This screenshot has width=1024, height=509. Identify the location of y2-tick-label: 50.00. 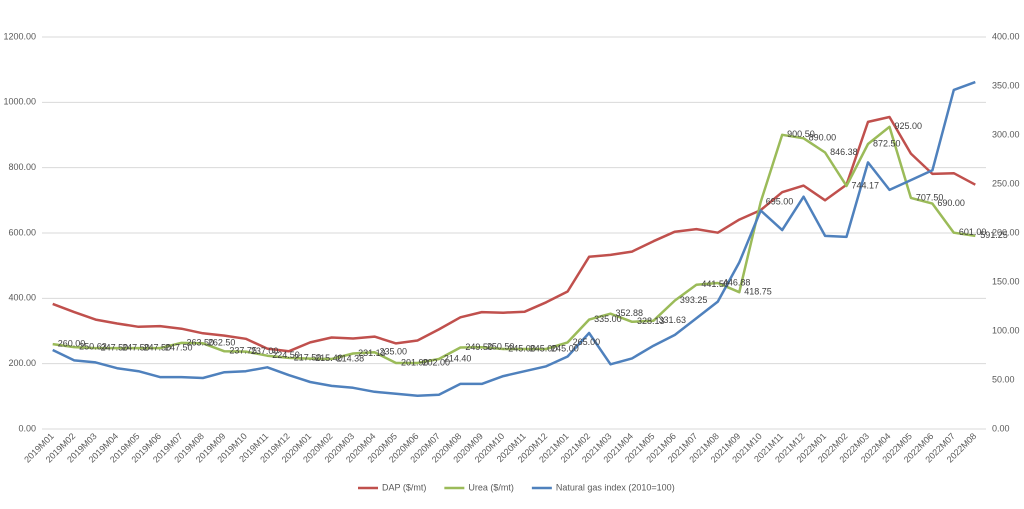
(1003, 379).